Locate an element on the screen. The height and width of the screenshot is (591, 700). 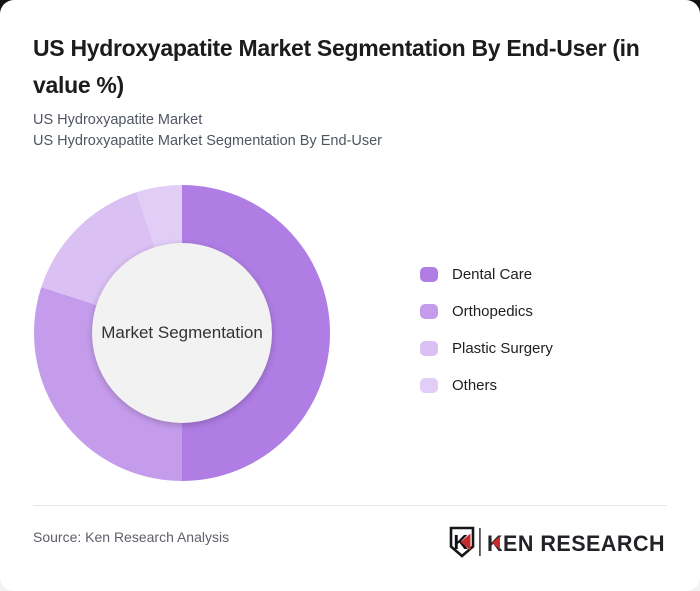
donut-center-label: Market Segmentation is located at coordinates (182, 332).